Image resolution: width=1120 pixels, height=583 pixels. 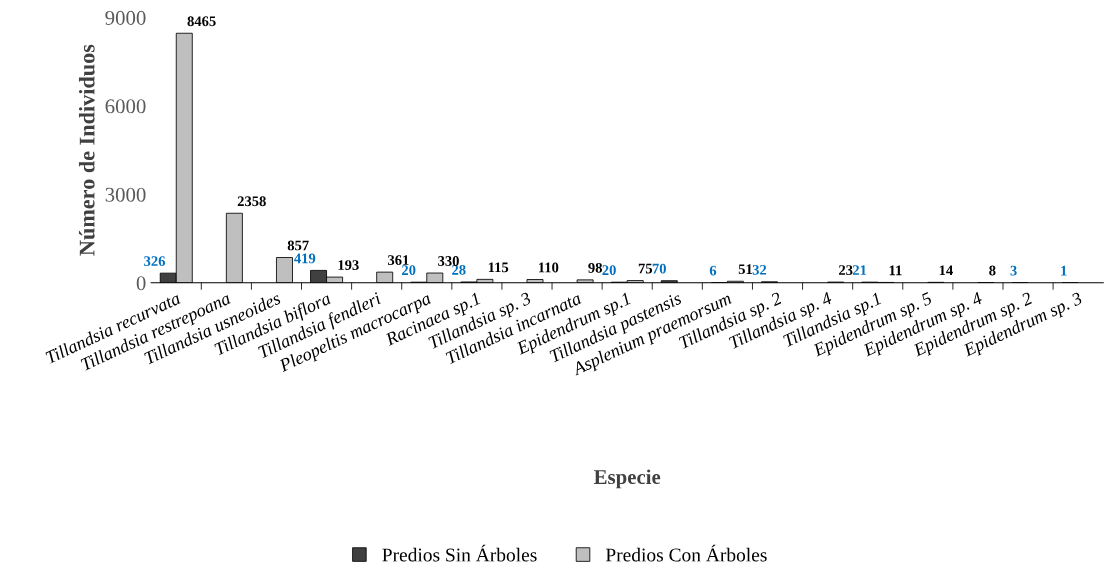 I want to click on data-label: 115, so click(x=498, y=267).